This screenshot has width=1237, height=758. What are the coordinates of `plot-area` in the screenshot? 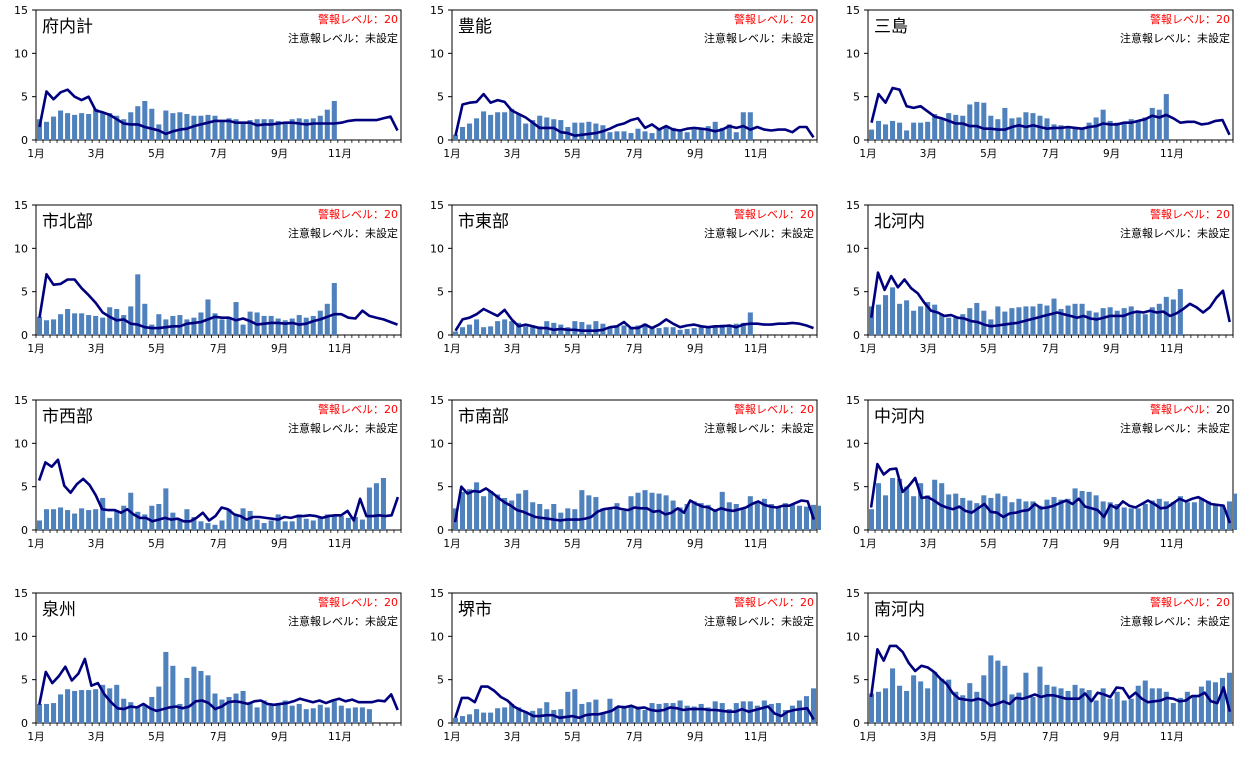 It's located at (218, 465).